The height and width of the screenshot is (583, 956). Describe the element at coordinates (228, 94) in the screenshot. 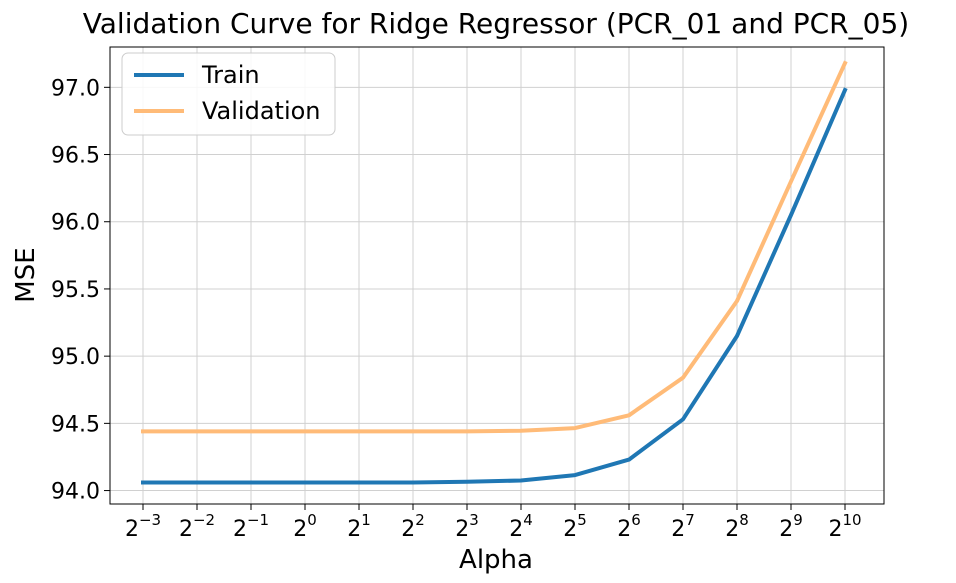

I see `legend: Train Validation` at that location.